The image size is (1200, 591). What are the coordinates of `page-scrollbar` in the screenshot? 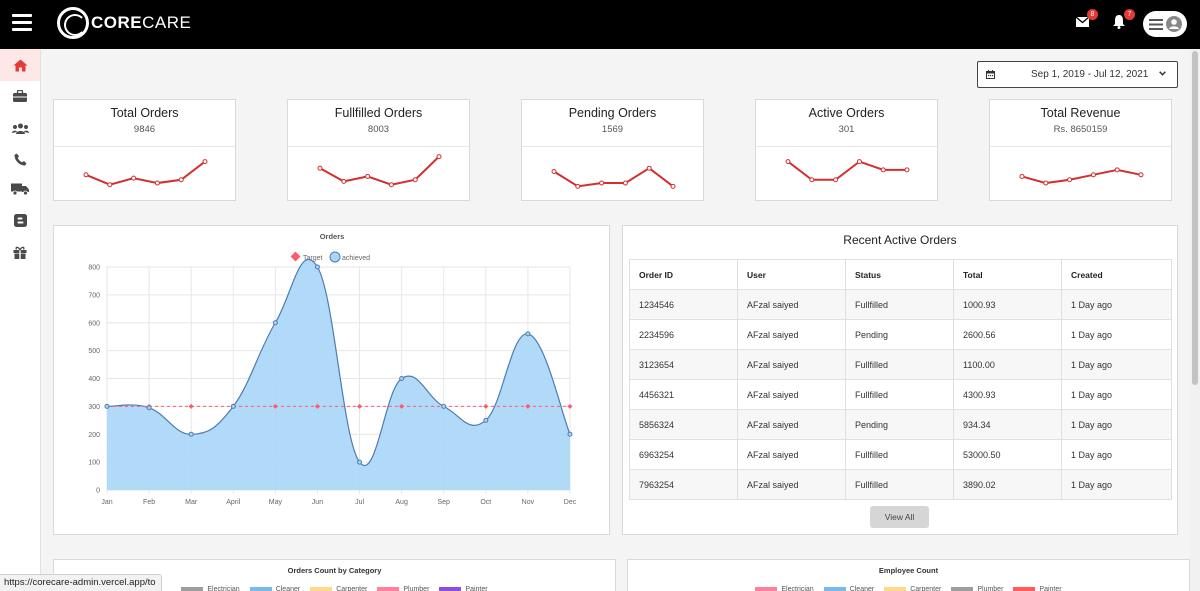 It's located at (1195, 320).